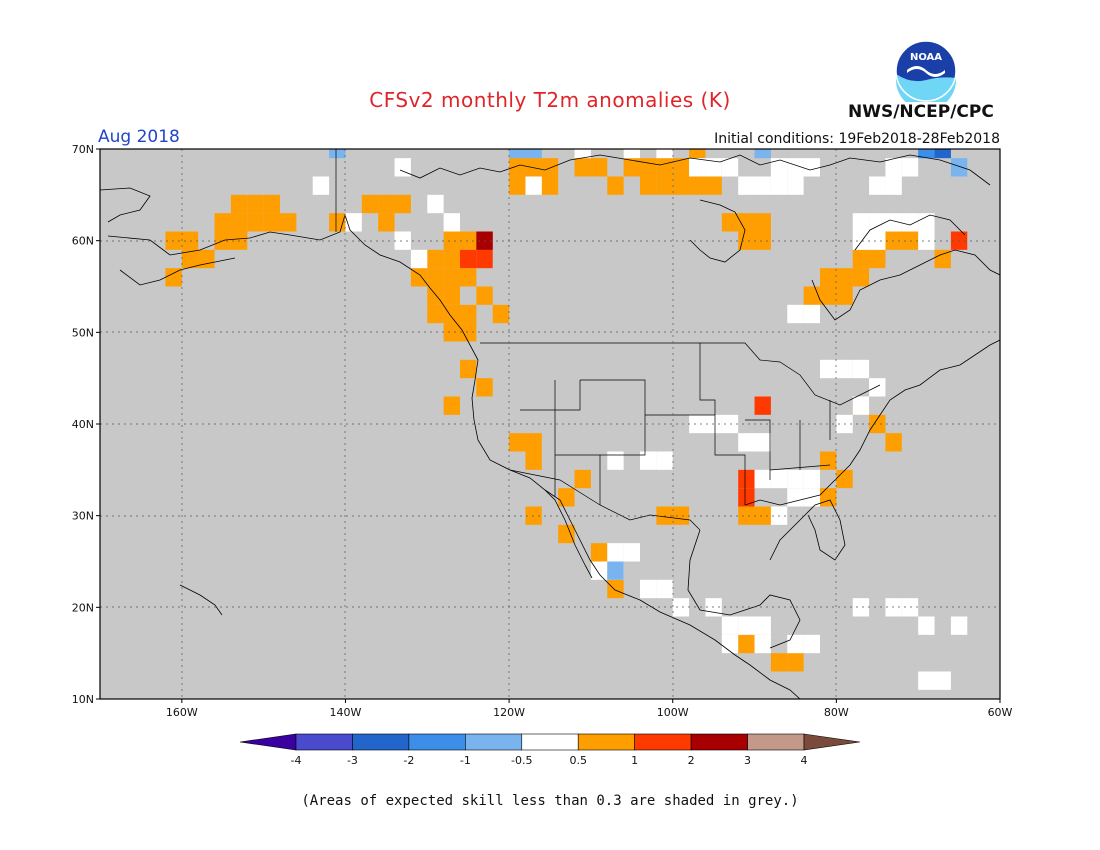  What do you see at coordinates (182, 712) in the screenshot?
I see `longitude-label: 160W` at bounding box center [182, 712].